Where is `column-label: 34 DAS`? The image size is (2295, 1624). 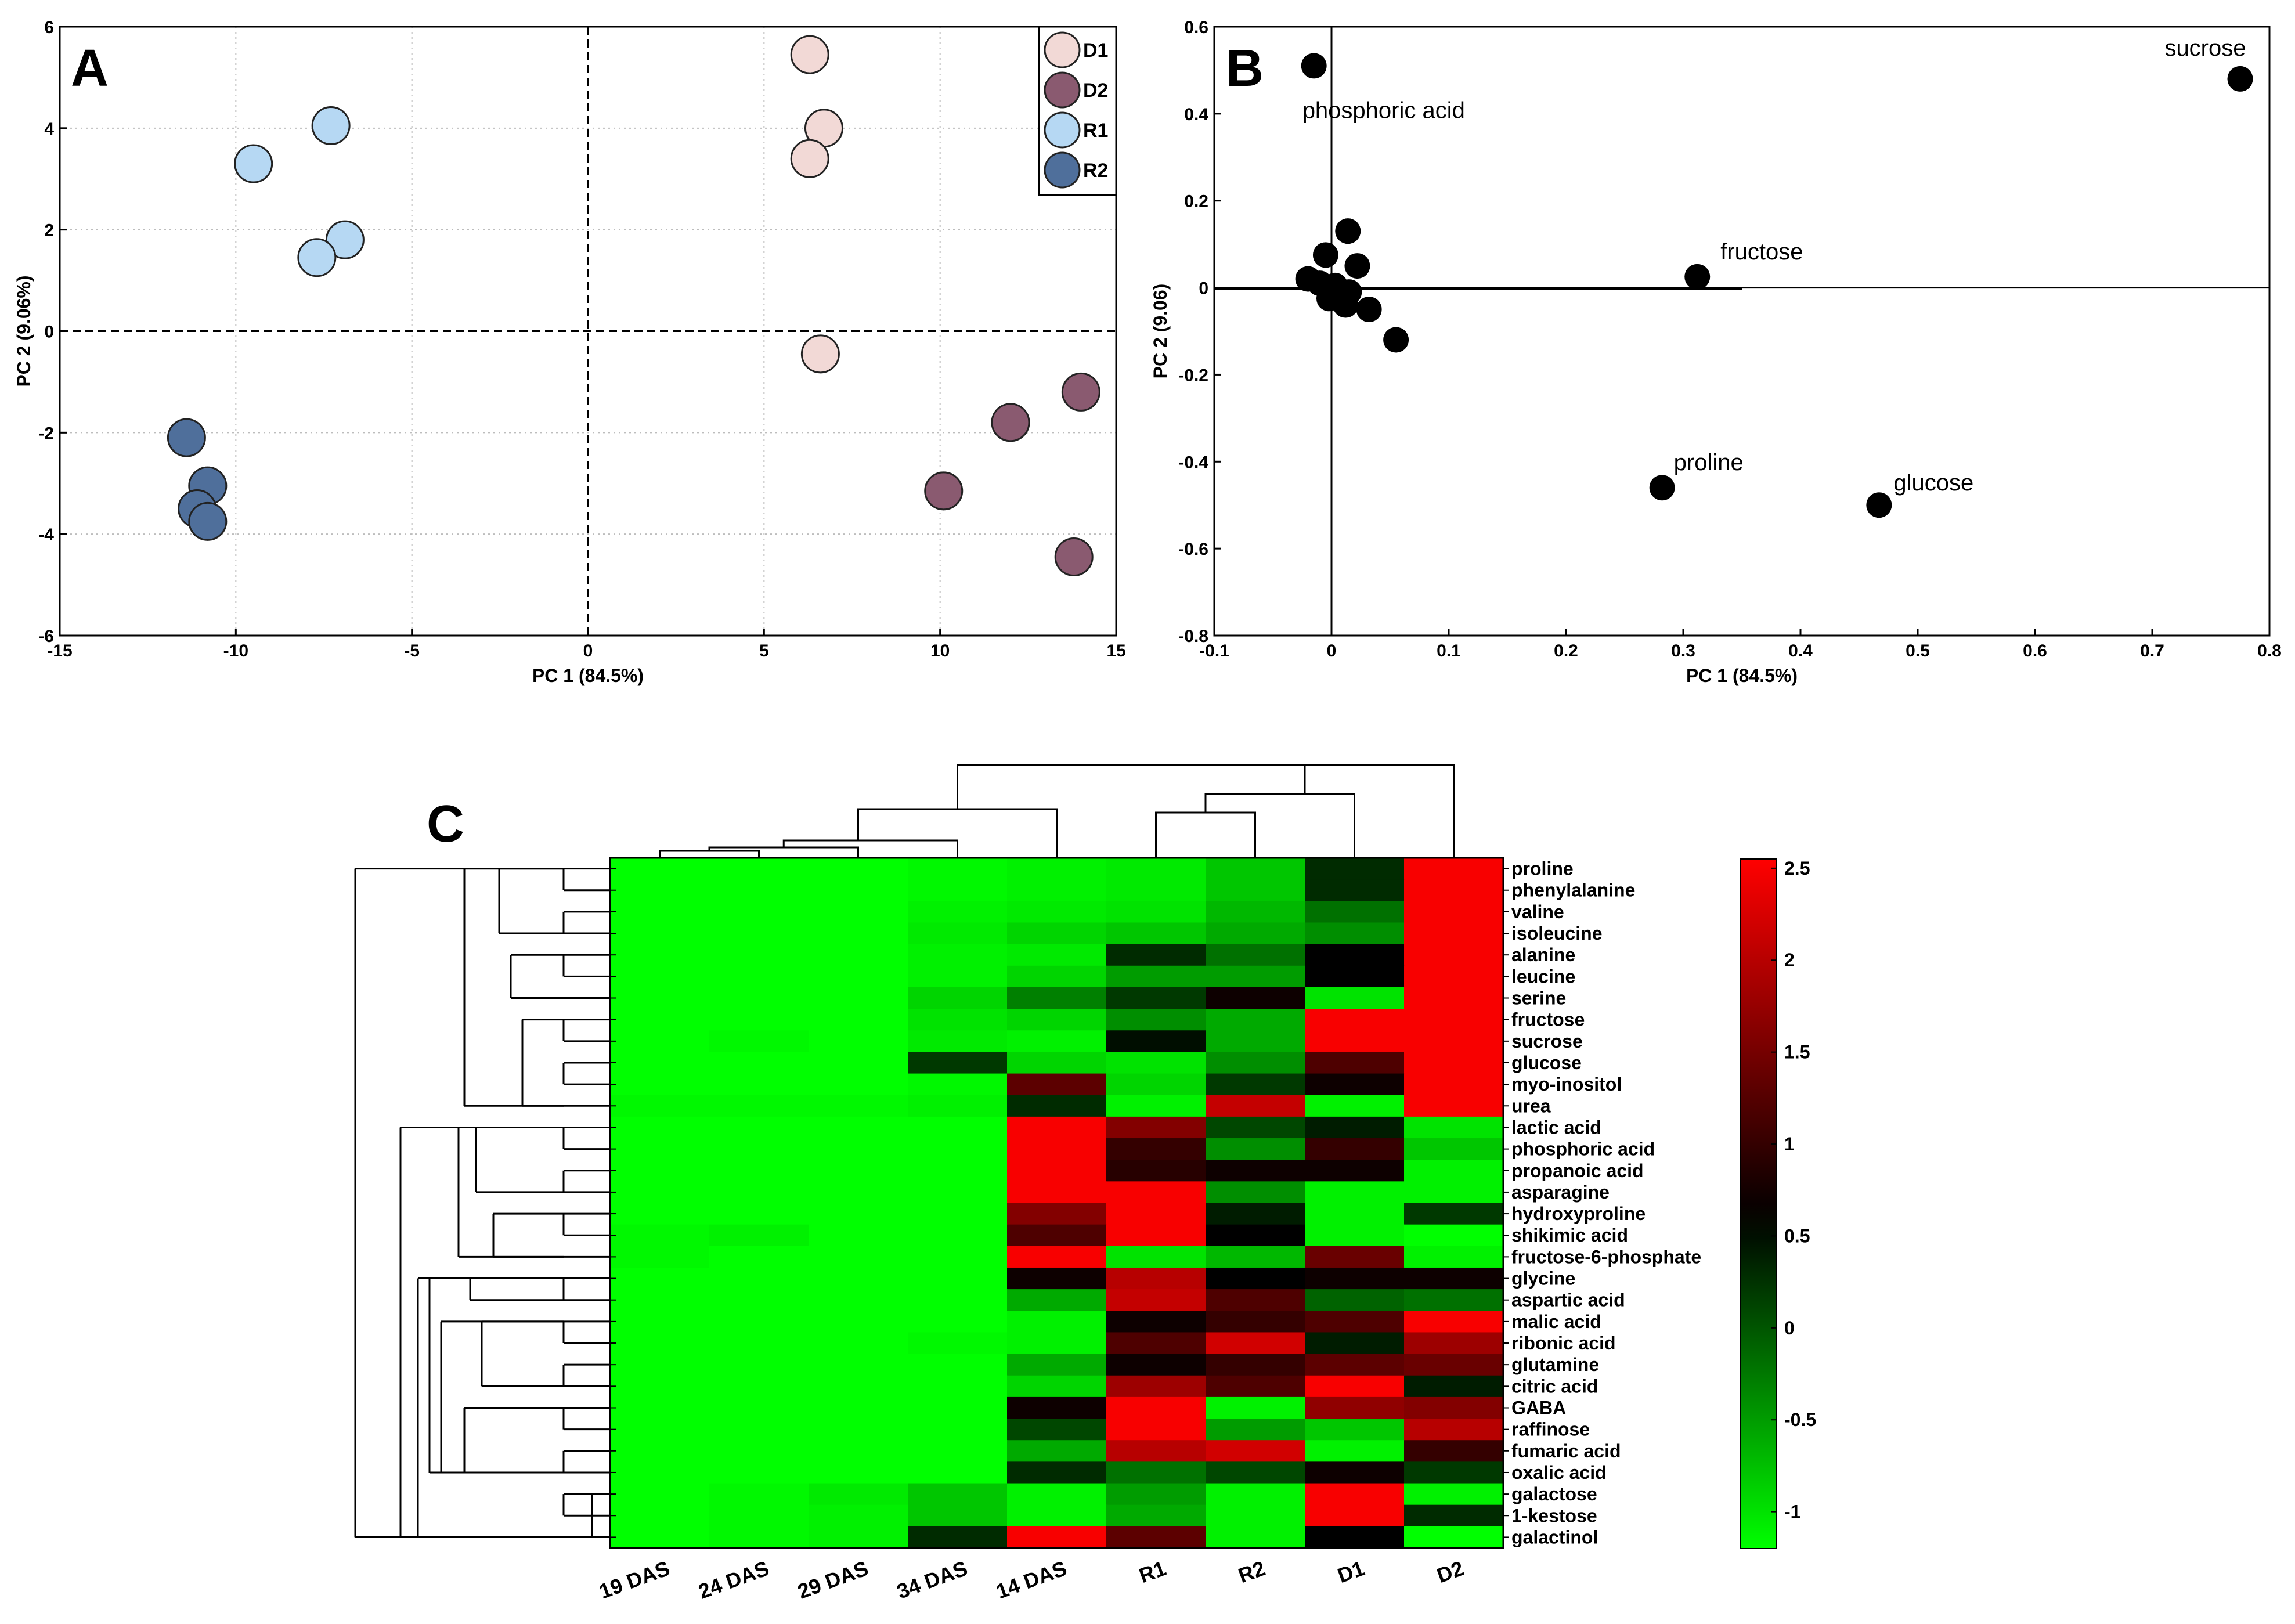
column-label: 34 DAS is located at coordinates (932, 1580).